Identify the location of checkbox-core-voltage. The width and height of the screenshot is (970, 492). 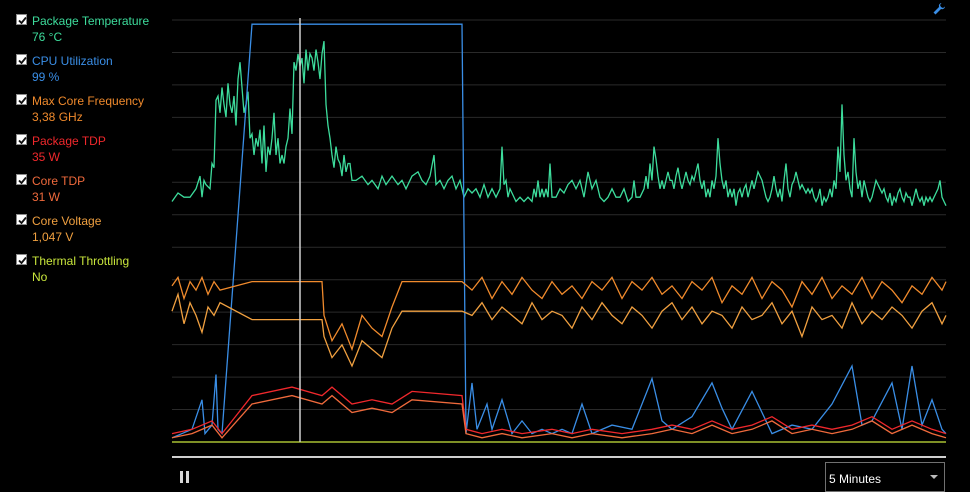
(21, 219).